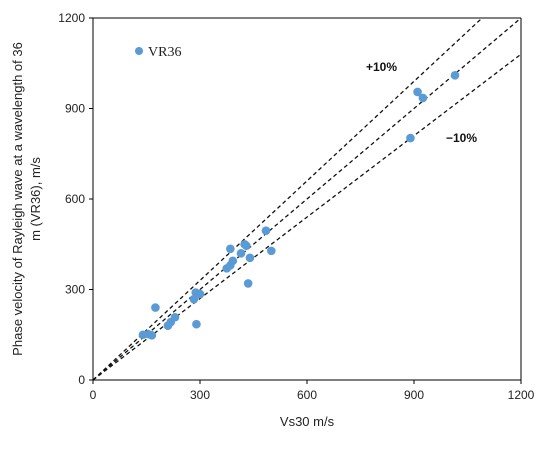  I want to click on x-tick-label: 900, so click(414, 395).